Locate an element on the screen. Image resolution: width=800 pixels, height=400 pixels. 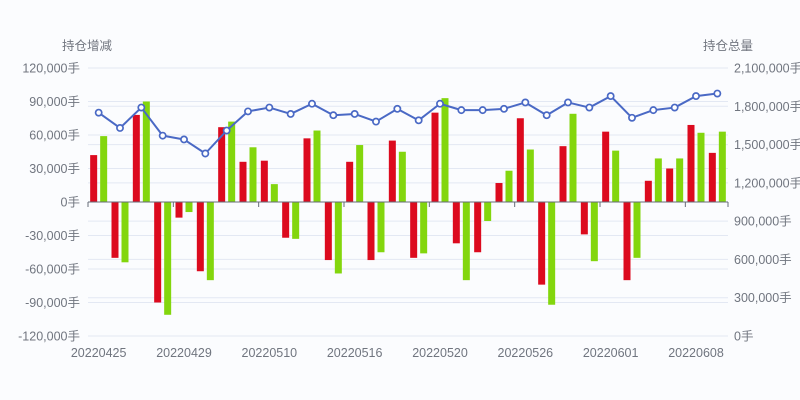
right-axis-label: 600,000手 is located at coordinates (763, 260).